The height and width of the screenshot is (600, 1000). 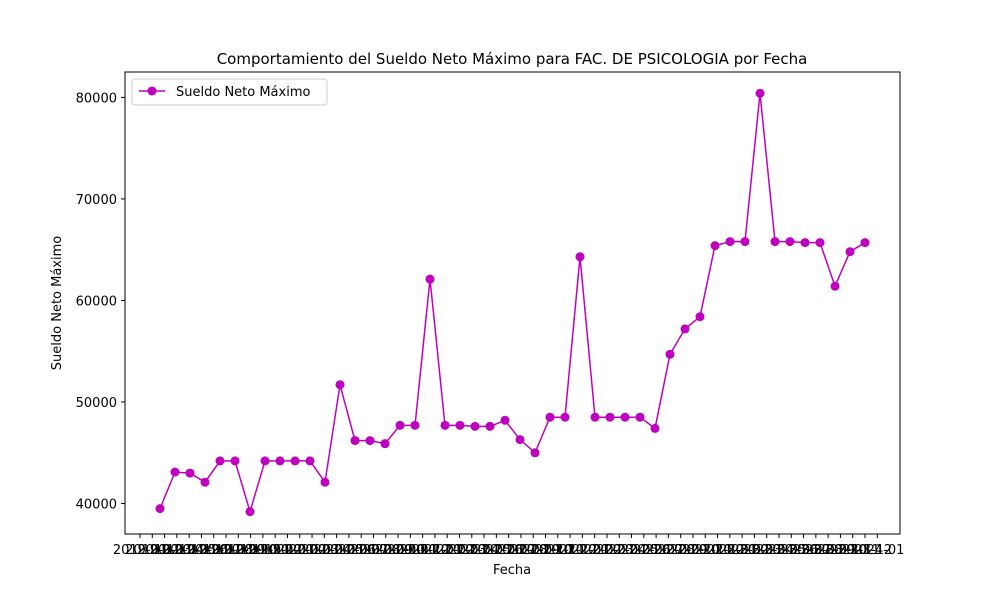 I want to click on x-tick-label: 2019-10, so click(x=250, y=550).